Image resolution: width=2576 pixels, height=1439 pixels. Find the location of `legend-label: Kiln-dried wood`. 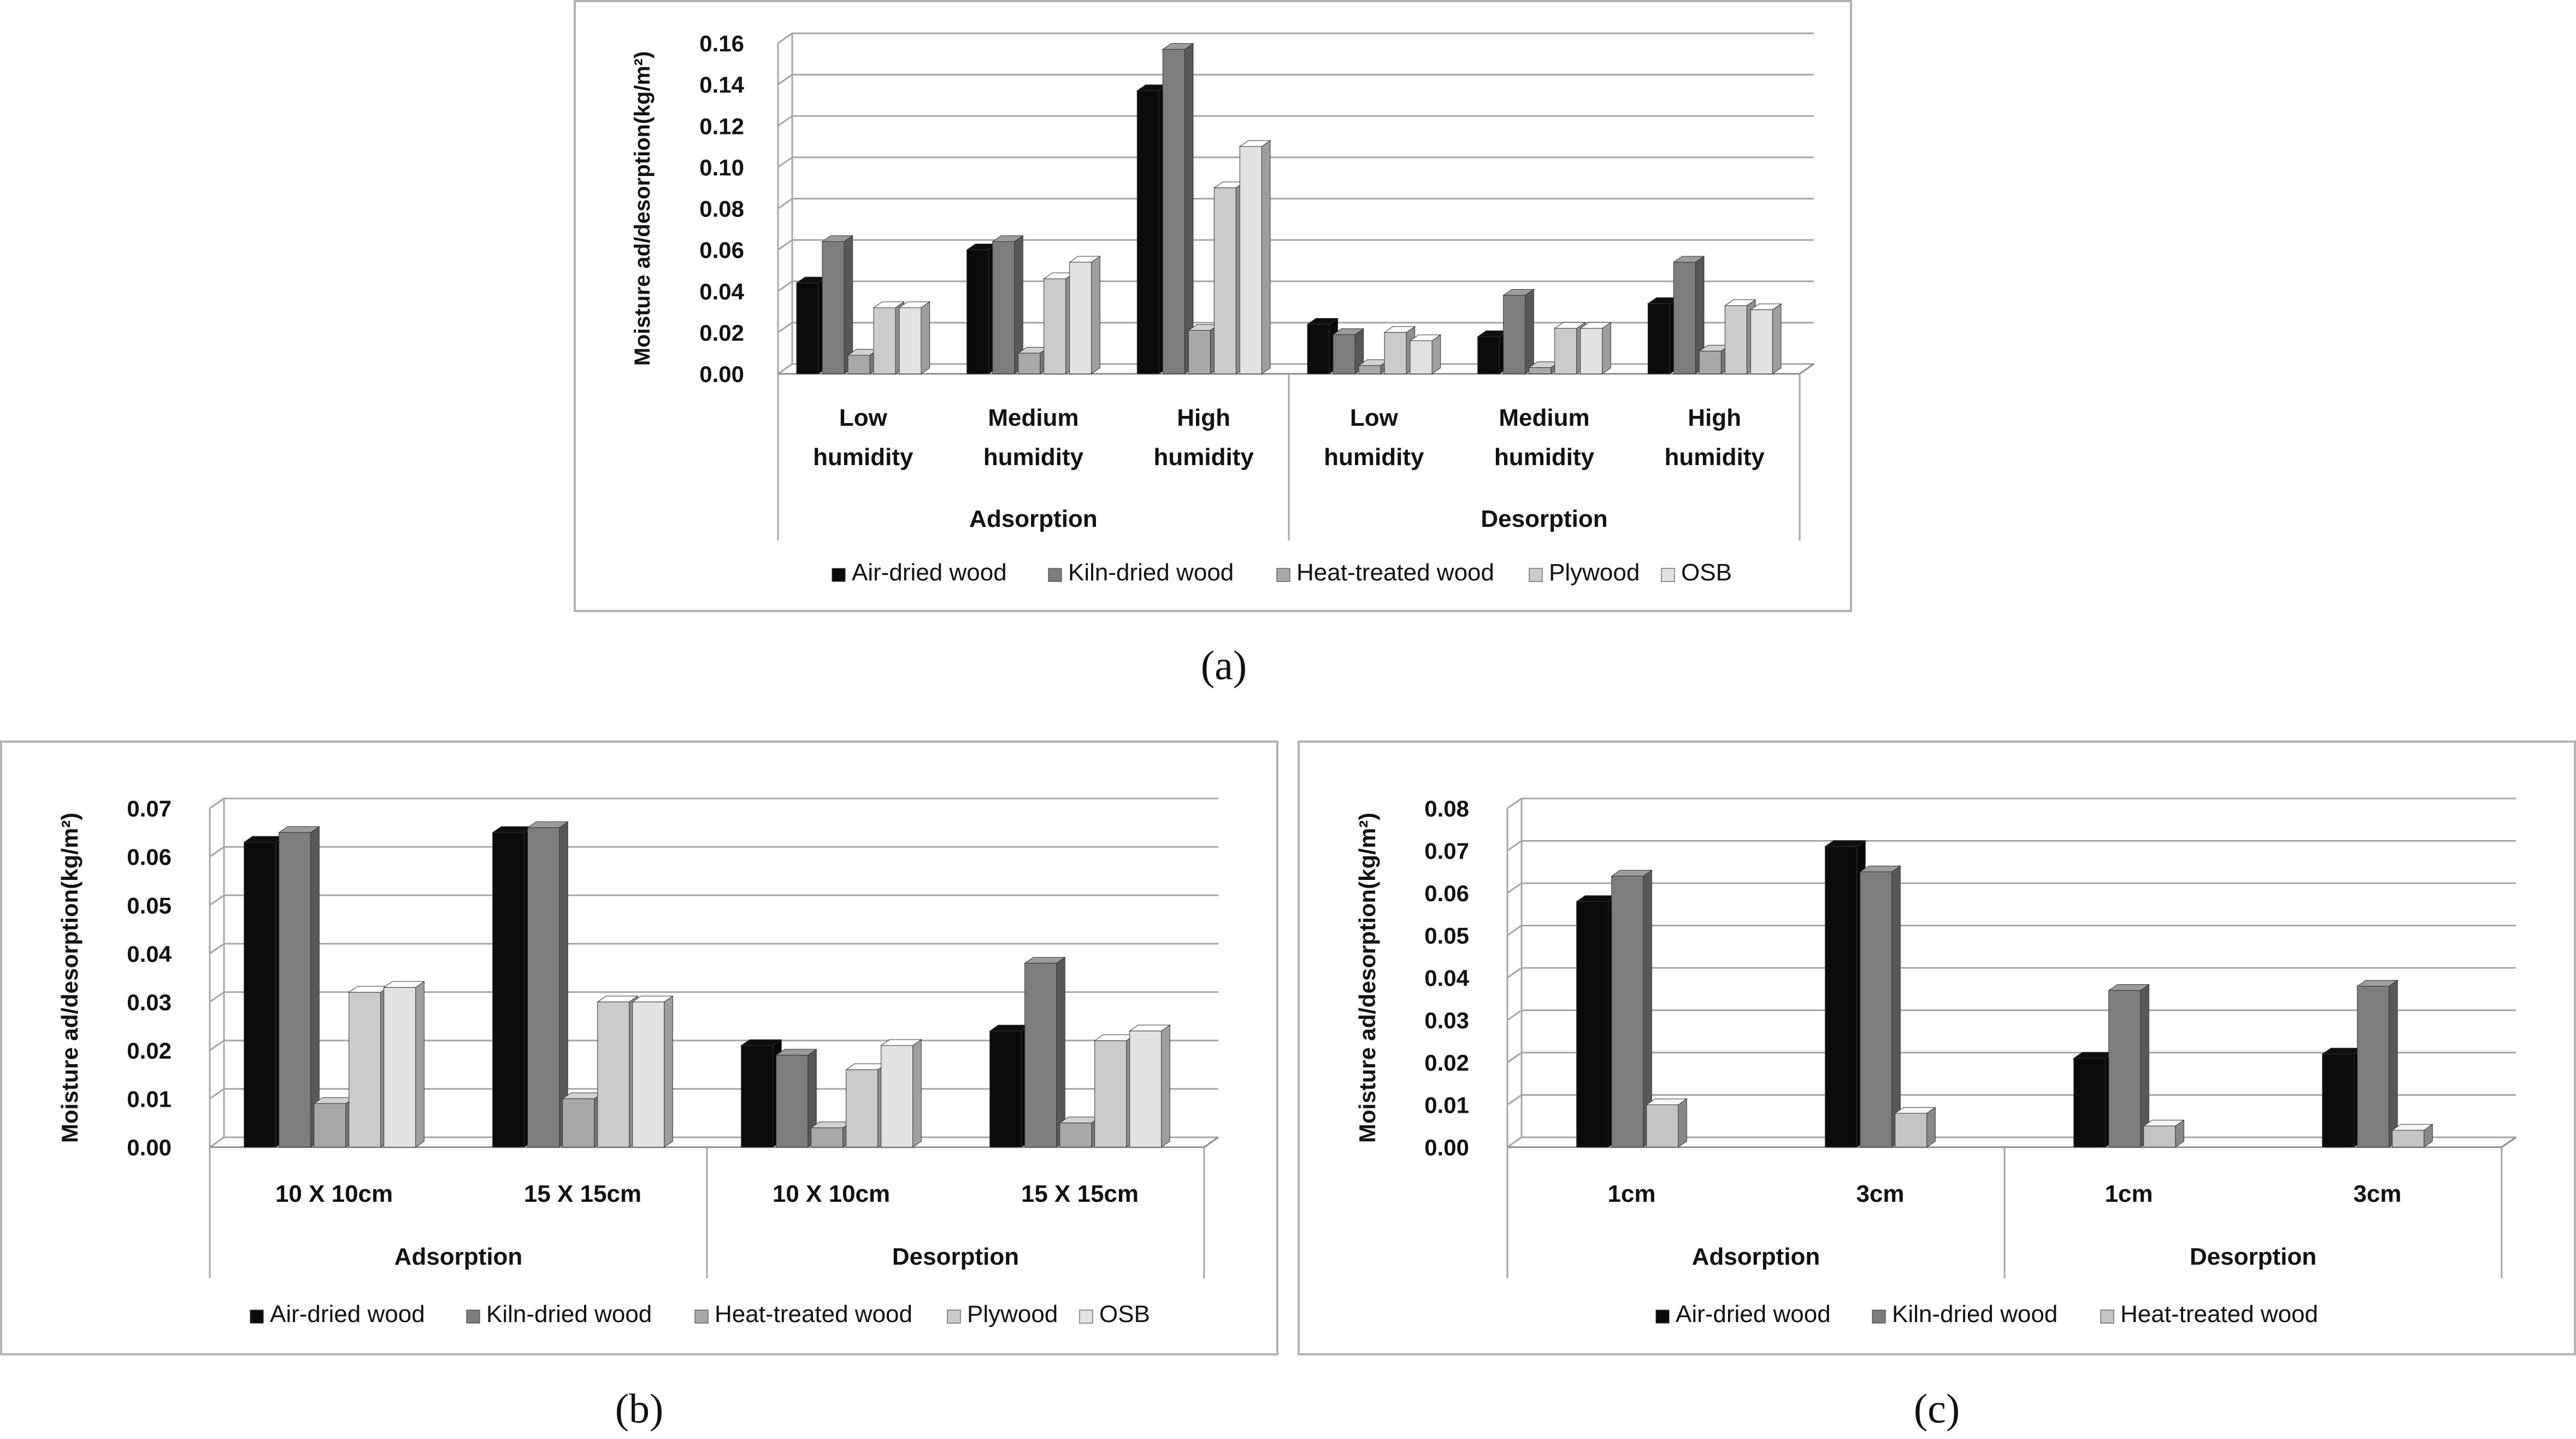

legend-label: Kiln-dried wood is located at coordinates (1151, 573).